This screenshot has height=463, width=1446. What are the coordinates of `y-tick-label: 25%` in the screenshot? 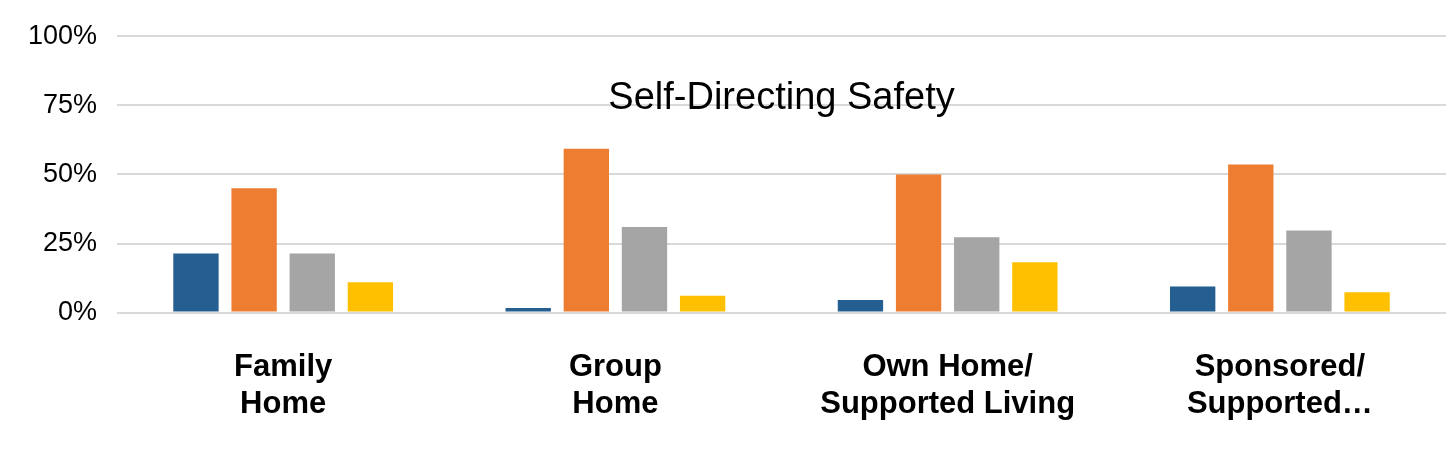 It's located at (70, 241).